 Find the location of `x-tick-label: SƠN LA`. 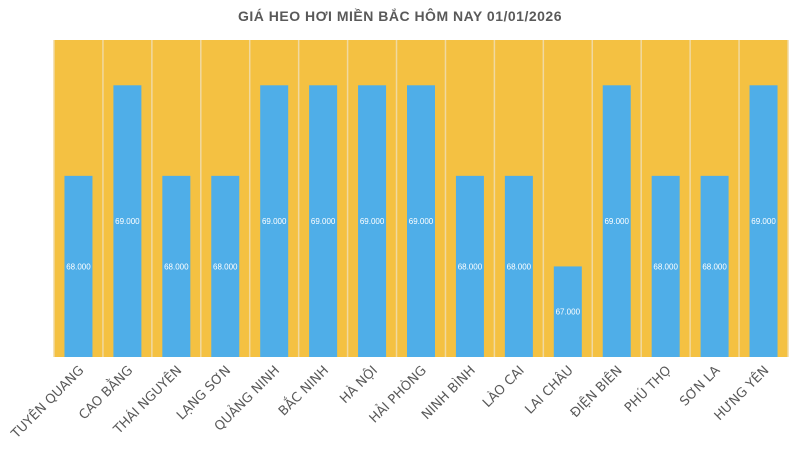

x-tick-label: SƠN LA is located at coordinates (700, 386).